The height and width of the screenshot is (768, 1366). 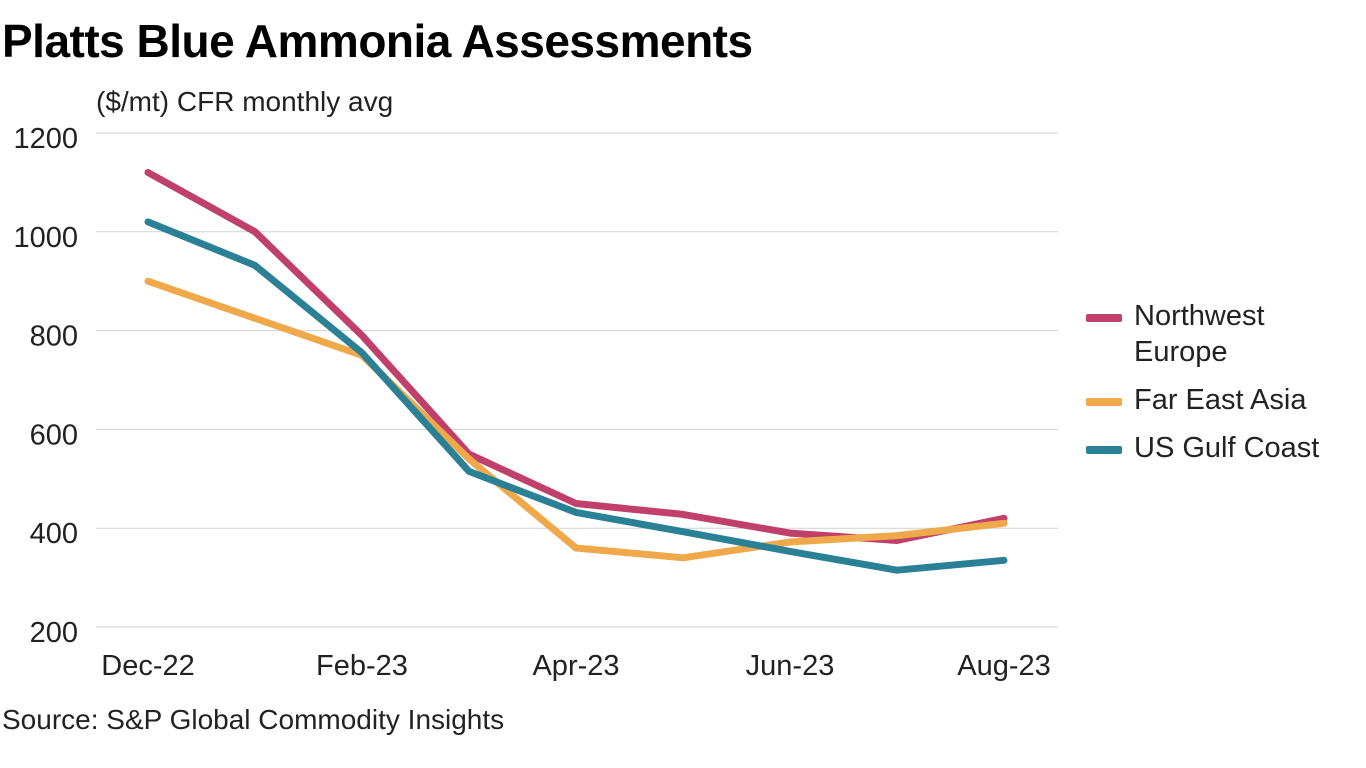 What do you see at coordinates (54, 534) in the screenshot?
I see `y-tick-label: 400` at bounding box center [54, 534].